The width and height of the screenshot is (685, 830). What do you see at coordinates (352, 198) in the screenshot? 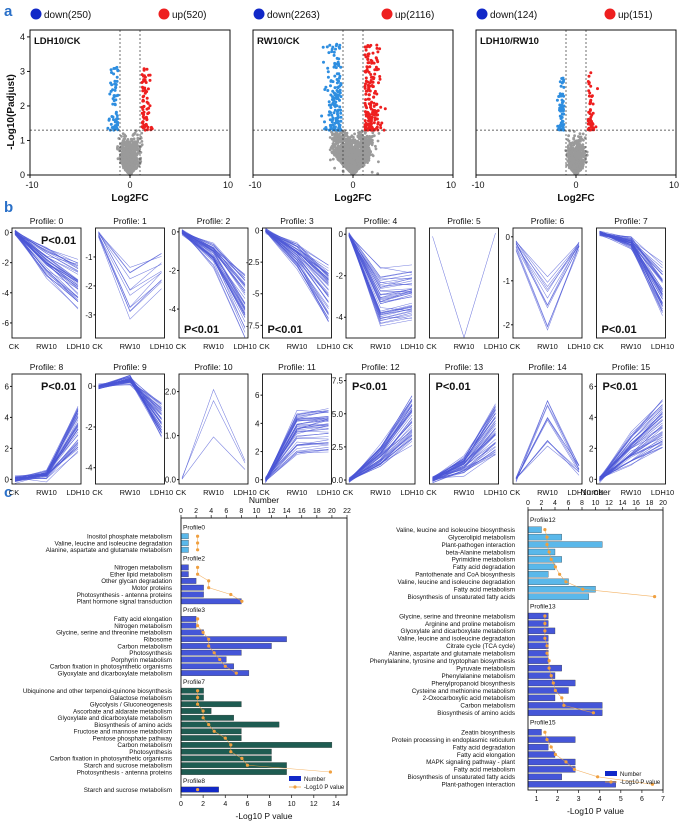
I see `volcano-xlabel: Log2FC` at bounding box center [352, 198].